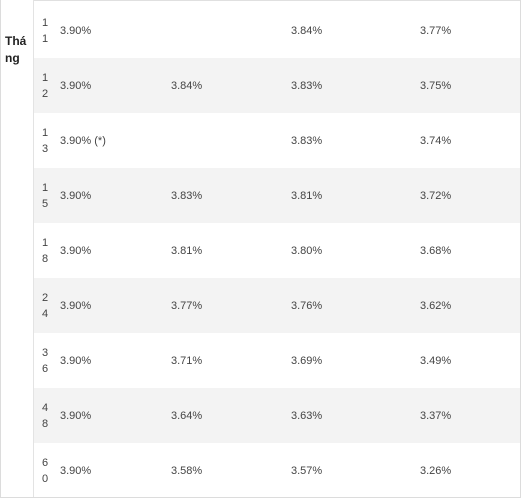  Describe the element at coordinates (436, 250) in the screenshot. I see `rate-cell-col4: 3.68%` at that location.